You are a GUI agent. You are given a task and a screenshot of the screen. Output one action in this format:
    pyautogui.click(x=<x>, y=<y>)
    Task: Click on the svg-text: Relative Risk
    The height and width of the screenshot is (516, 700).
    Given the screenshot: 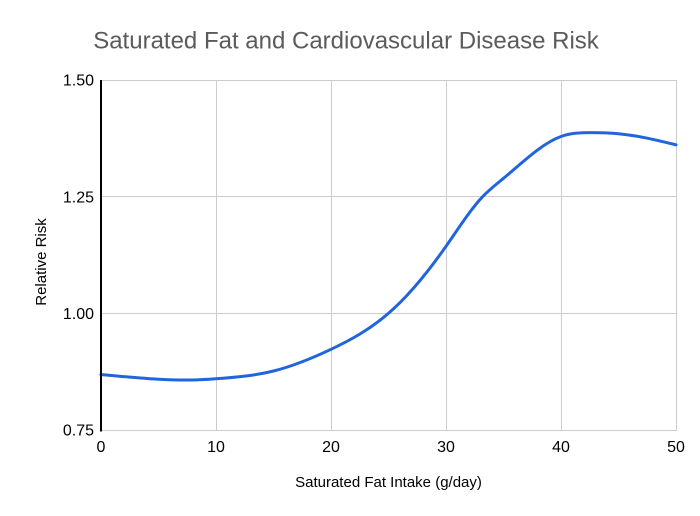 What is the action you would take?
    pyautogui.click(x=41, y=262)
    